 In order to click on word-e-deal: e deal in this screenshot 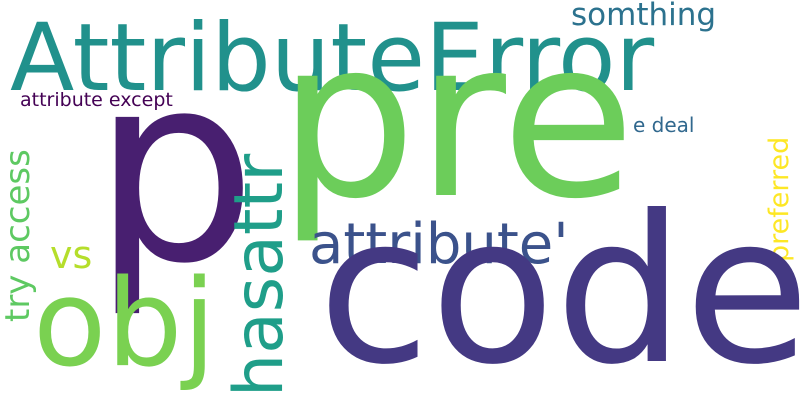, I will do `click(663, 125)`.